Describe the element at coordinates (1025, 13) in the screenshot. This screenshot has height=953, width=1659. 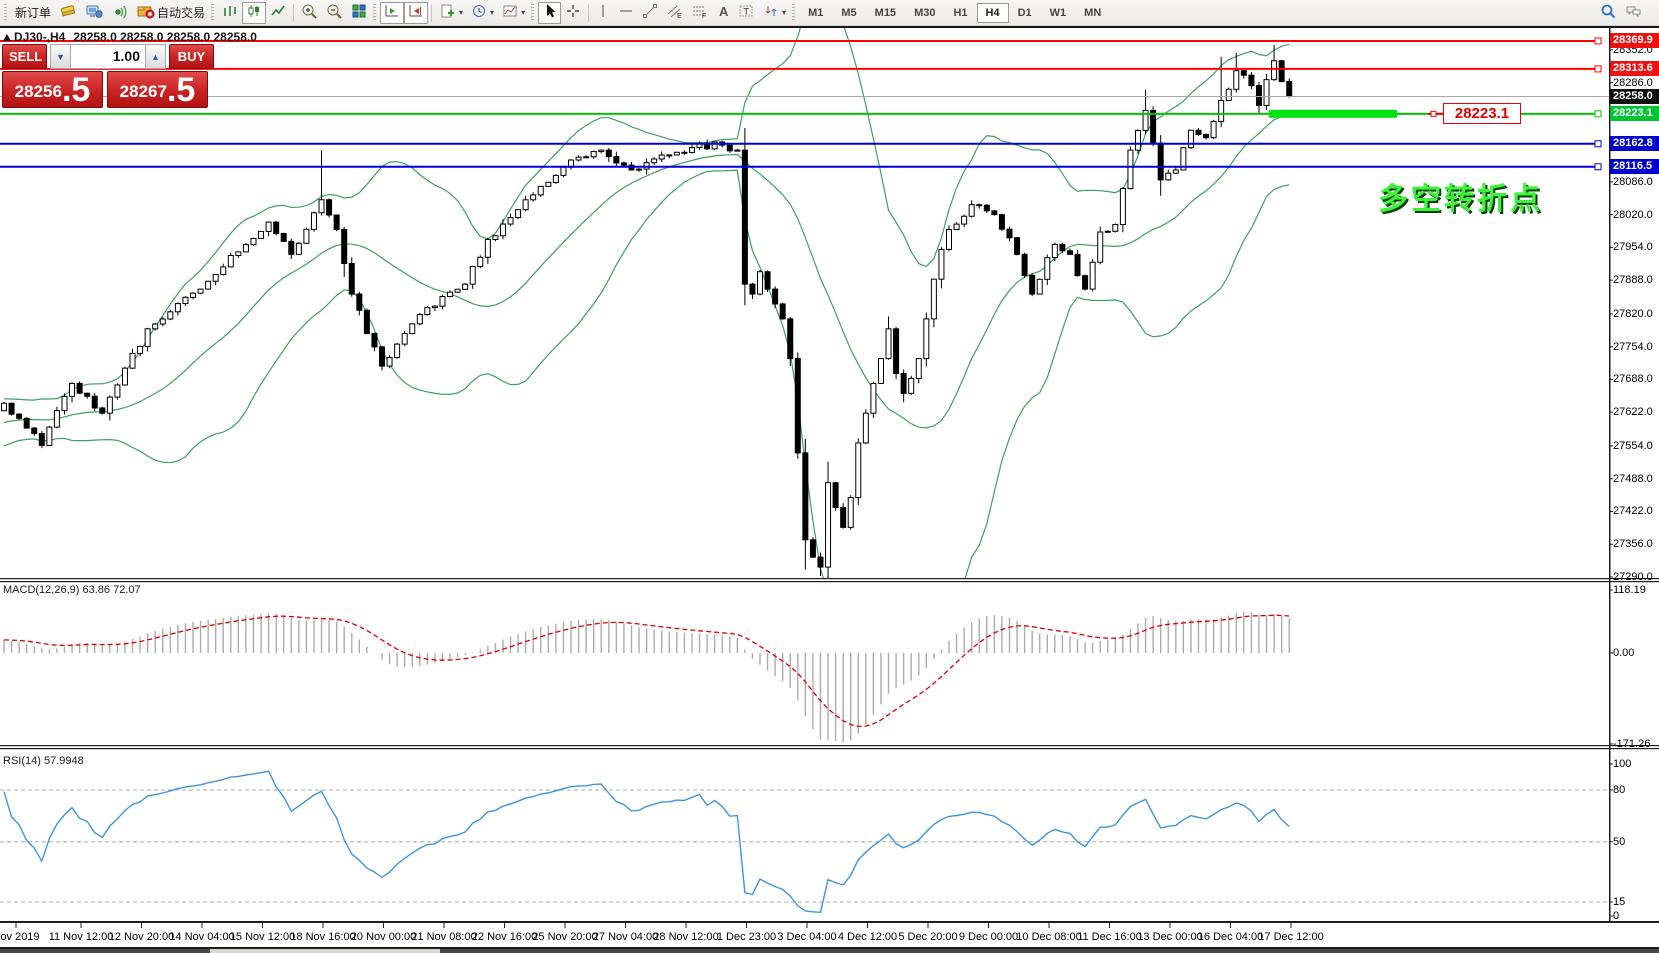
I see `timeframe-button-d1: D1` at that location.